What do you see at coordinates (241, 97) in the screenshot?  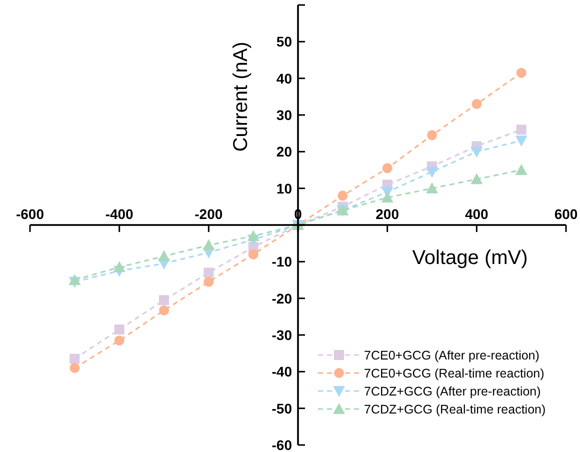 I see `y-axis-title: Current (nA)` at bounding box center [241, 97].